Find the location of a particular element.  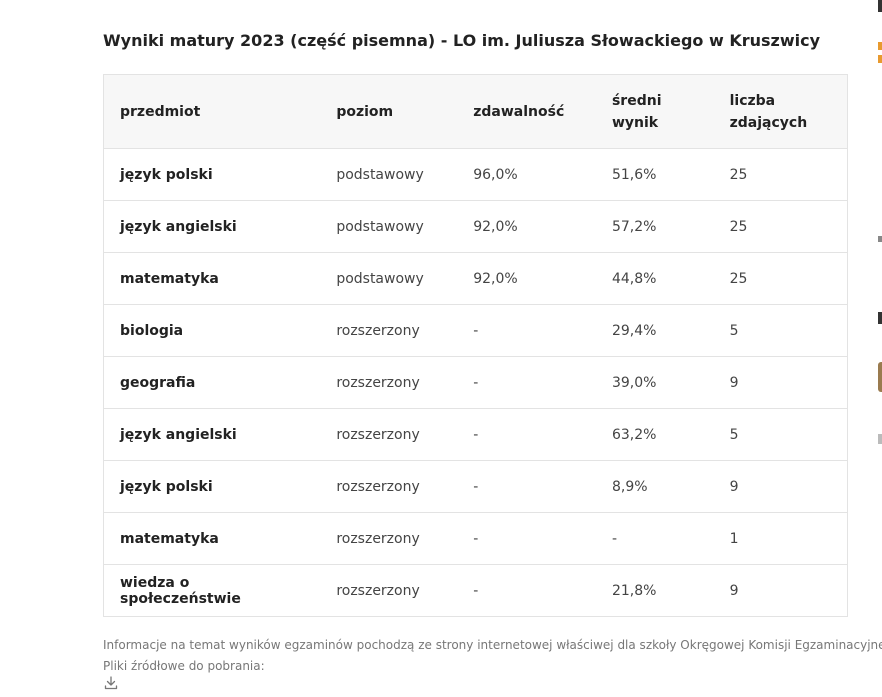

table-row: język angielski rozszerzony - 63,2% 5 is located at coordinates (475, 434).